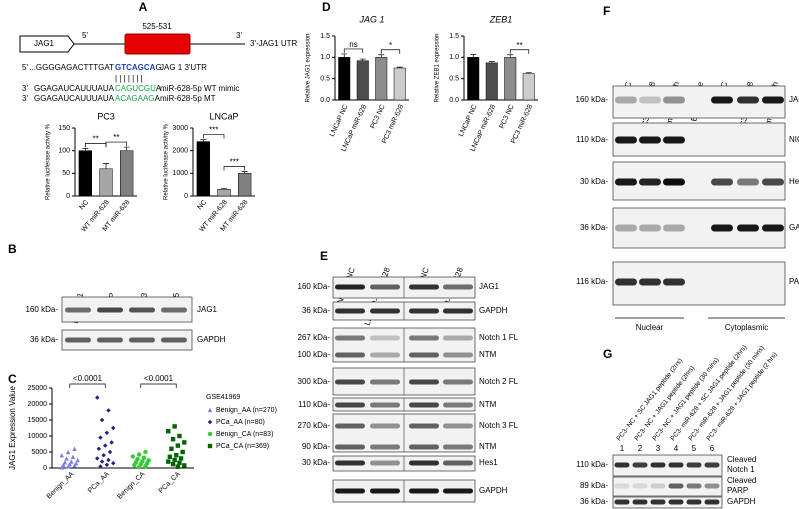 This screenshot has height=509, width=799. I want to click on site-label: 525-531, so click(157, 26).